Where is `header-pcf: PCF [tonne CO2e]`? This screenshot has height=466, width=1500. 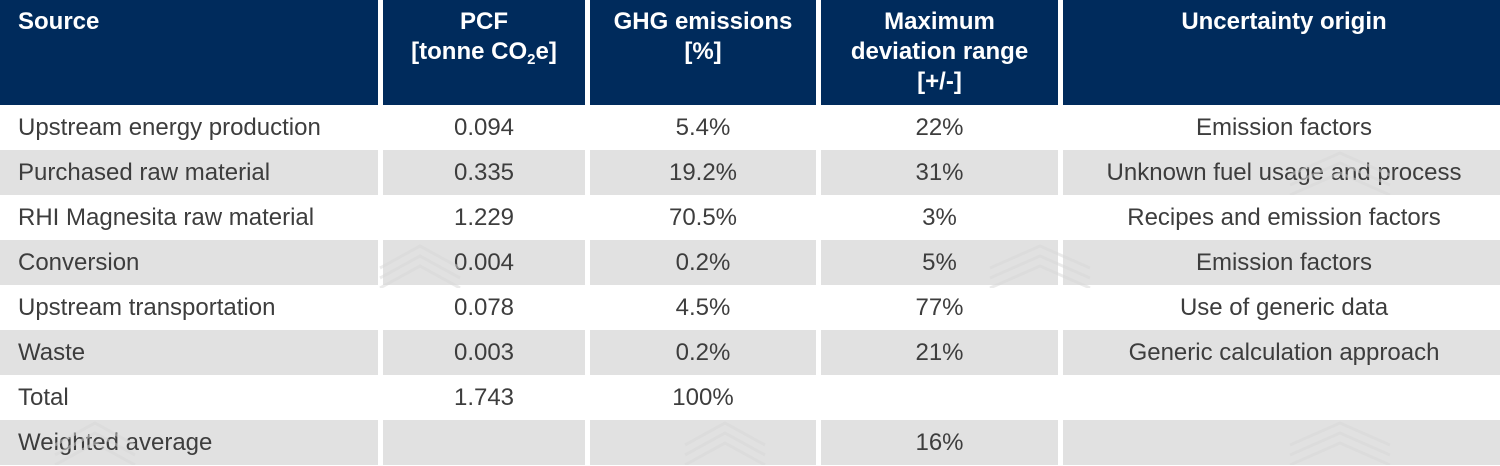
header-pcf: PCF [tonne CO2e] is located at coordinates (484, 52).